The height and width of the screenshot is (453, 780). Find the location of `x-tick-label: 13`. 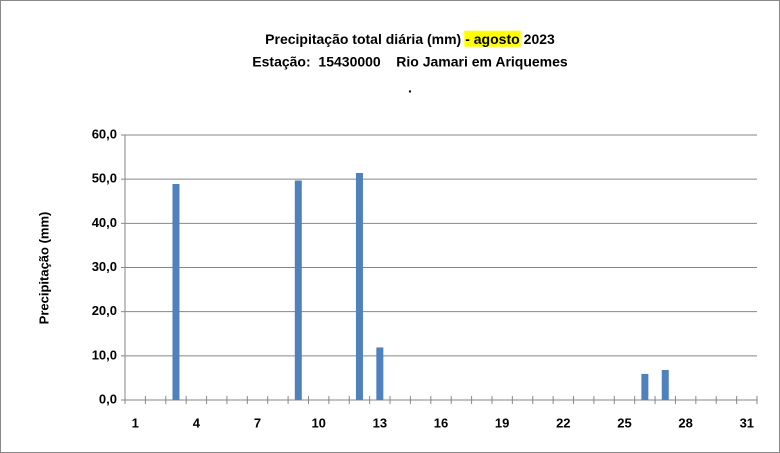

x-tick-label: 13 is located at coordinates (380, 422).